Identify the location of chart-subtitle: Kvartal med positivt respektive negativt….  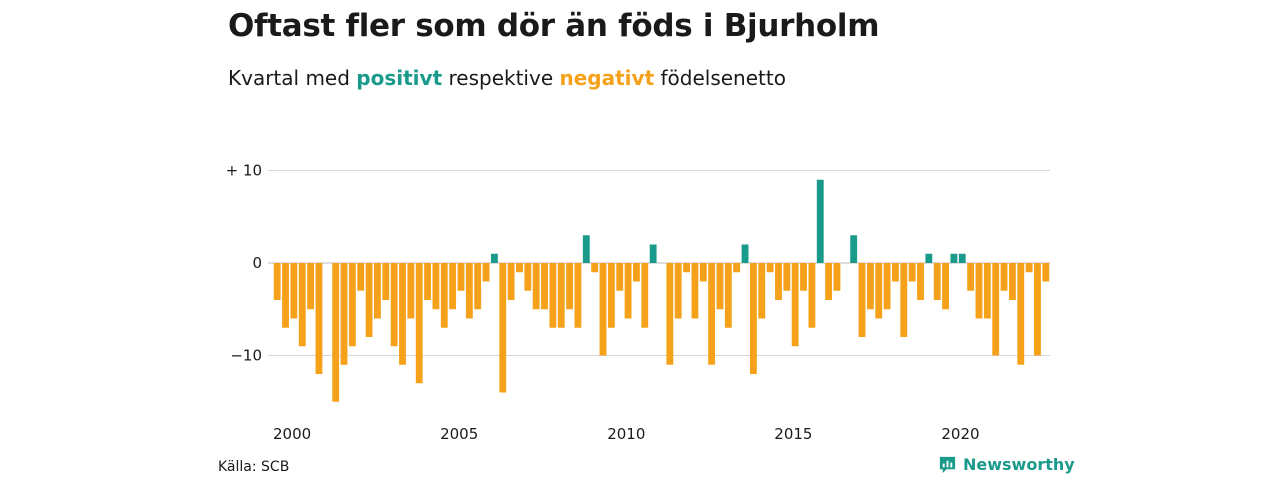
(507, 78).